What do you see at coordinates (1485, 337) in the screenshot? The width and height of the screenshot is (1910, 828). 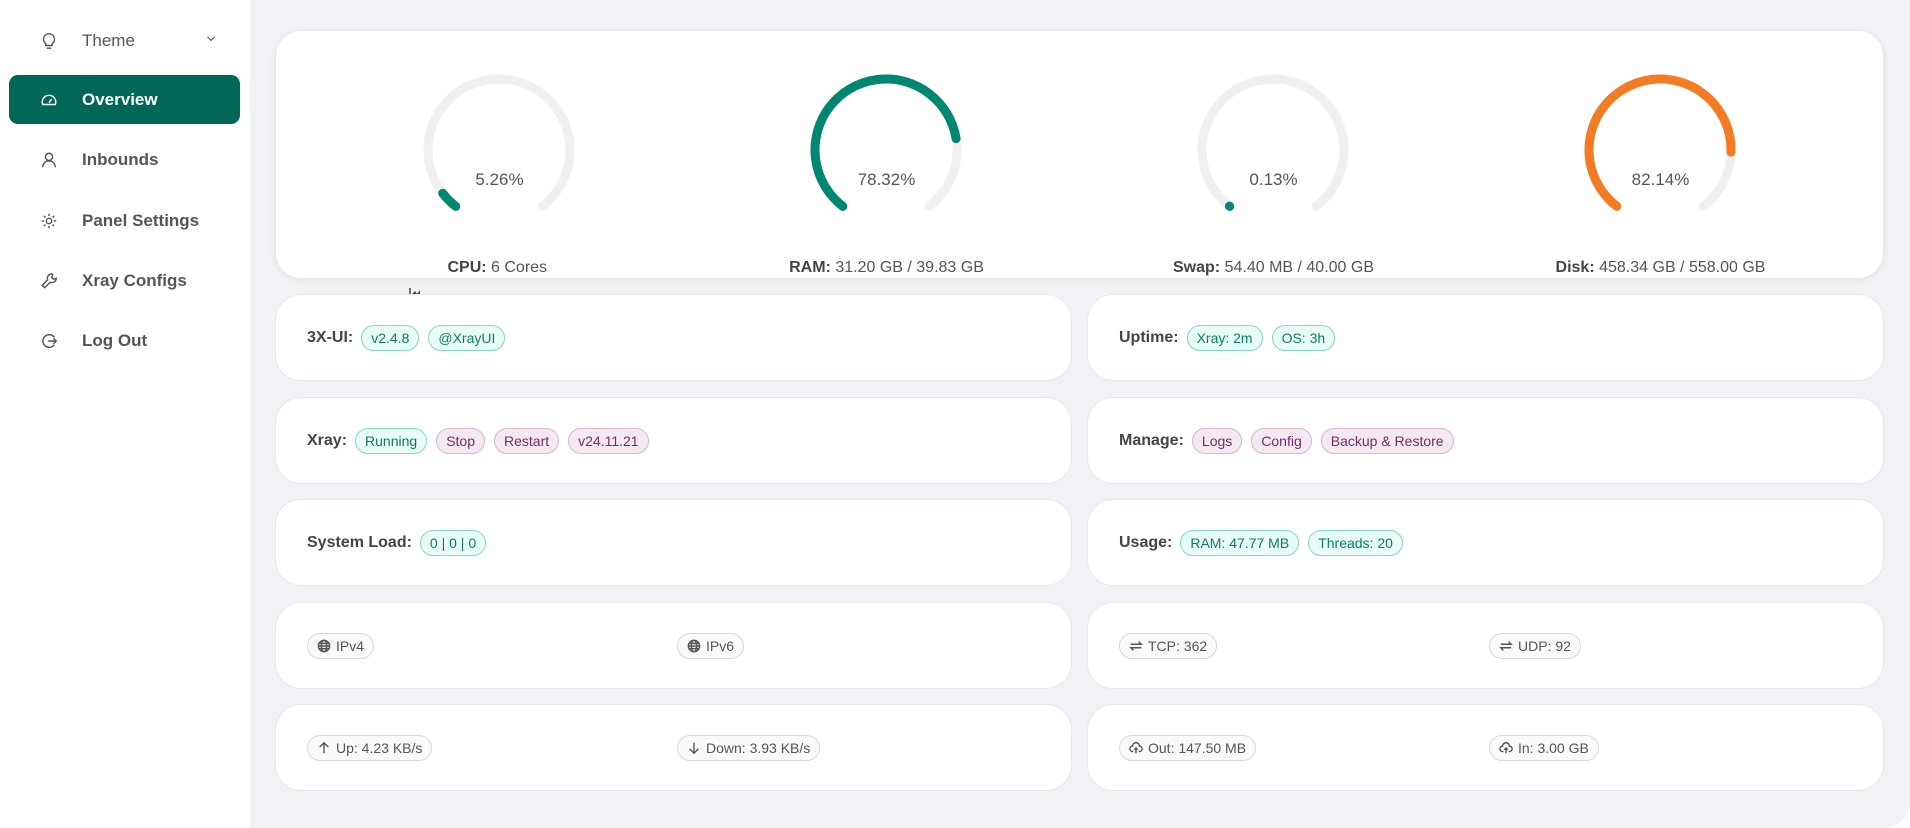 I see `uptime-card: Uptime: Xray: 2m OS: 3h` at bounding box center [1485, 337].